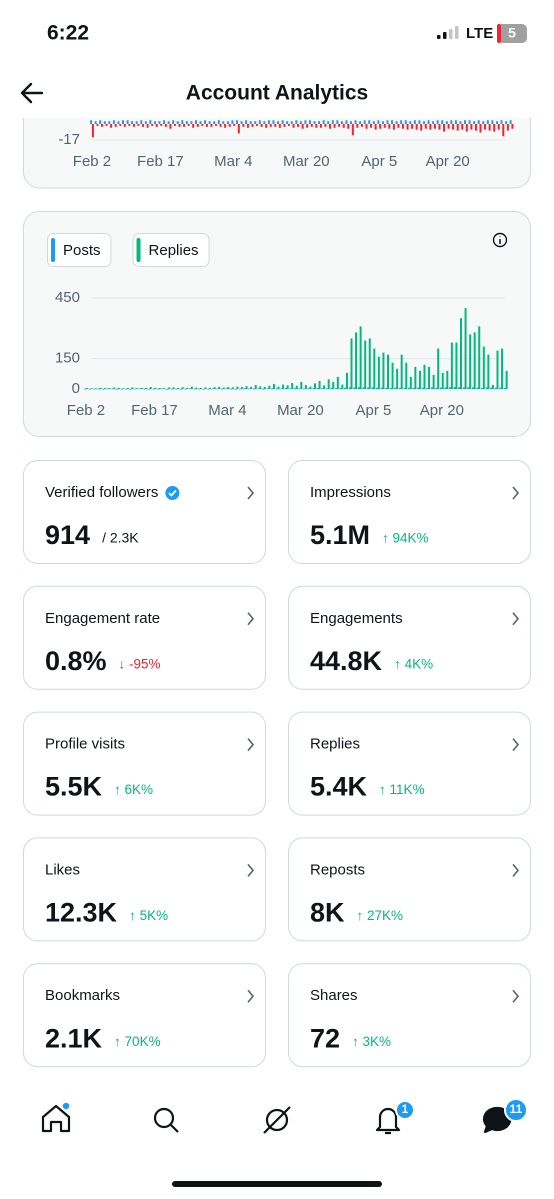  What do you see at coordinates (500, 240) in the screenshot?
I see `info-icon` at bounding box center [500, 240].